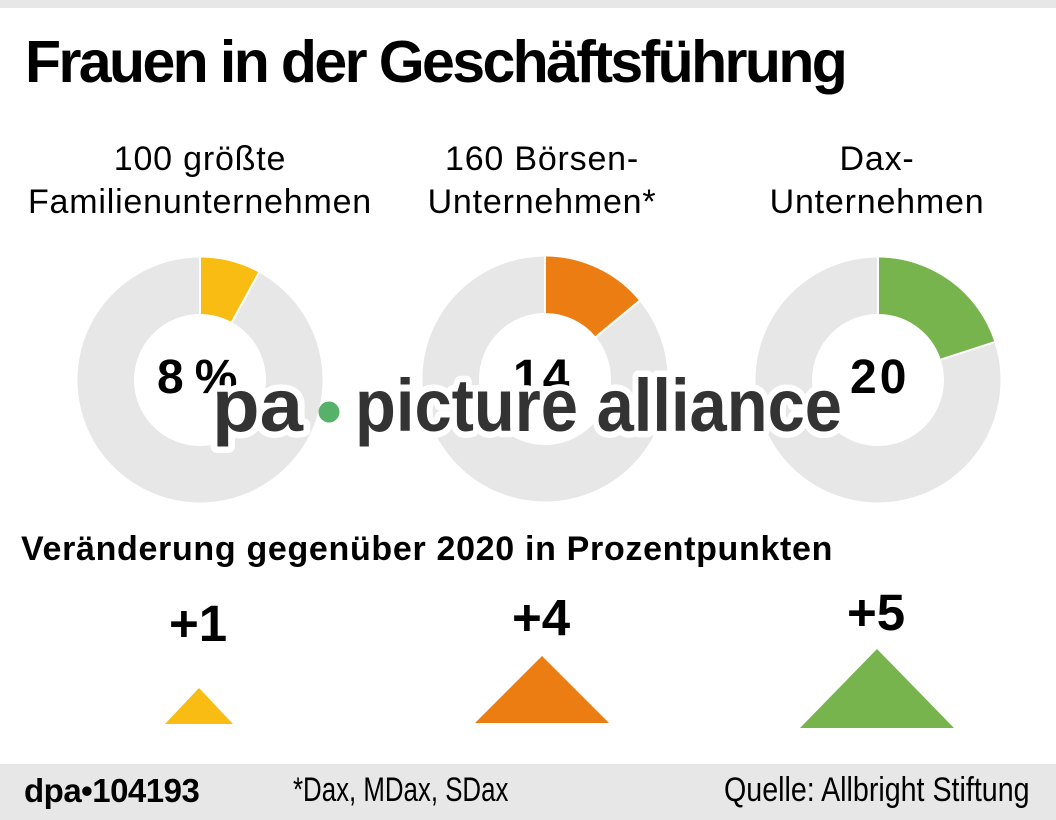  I want to click on svg-text: pa, so click(258, 405).